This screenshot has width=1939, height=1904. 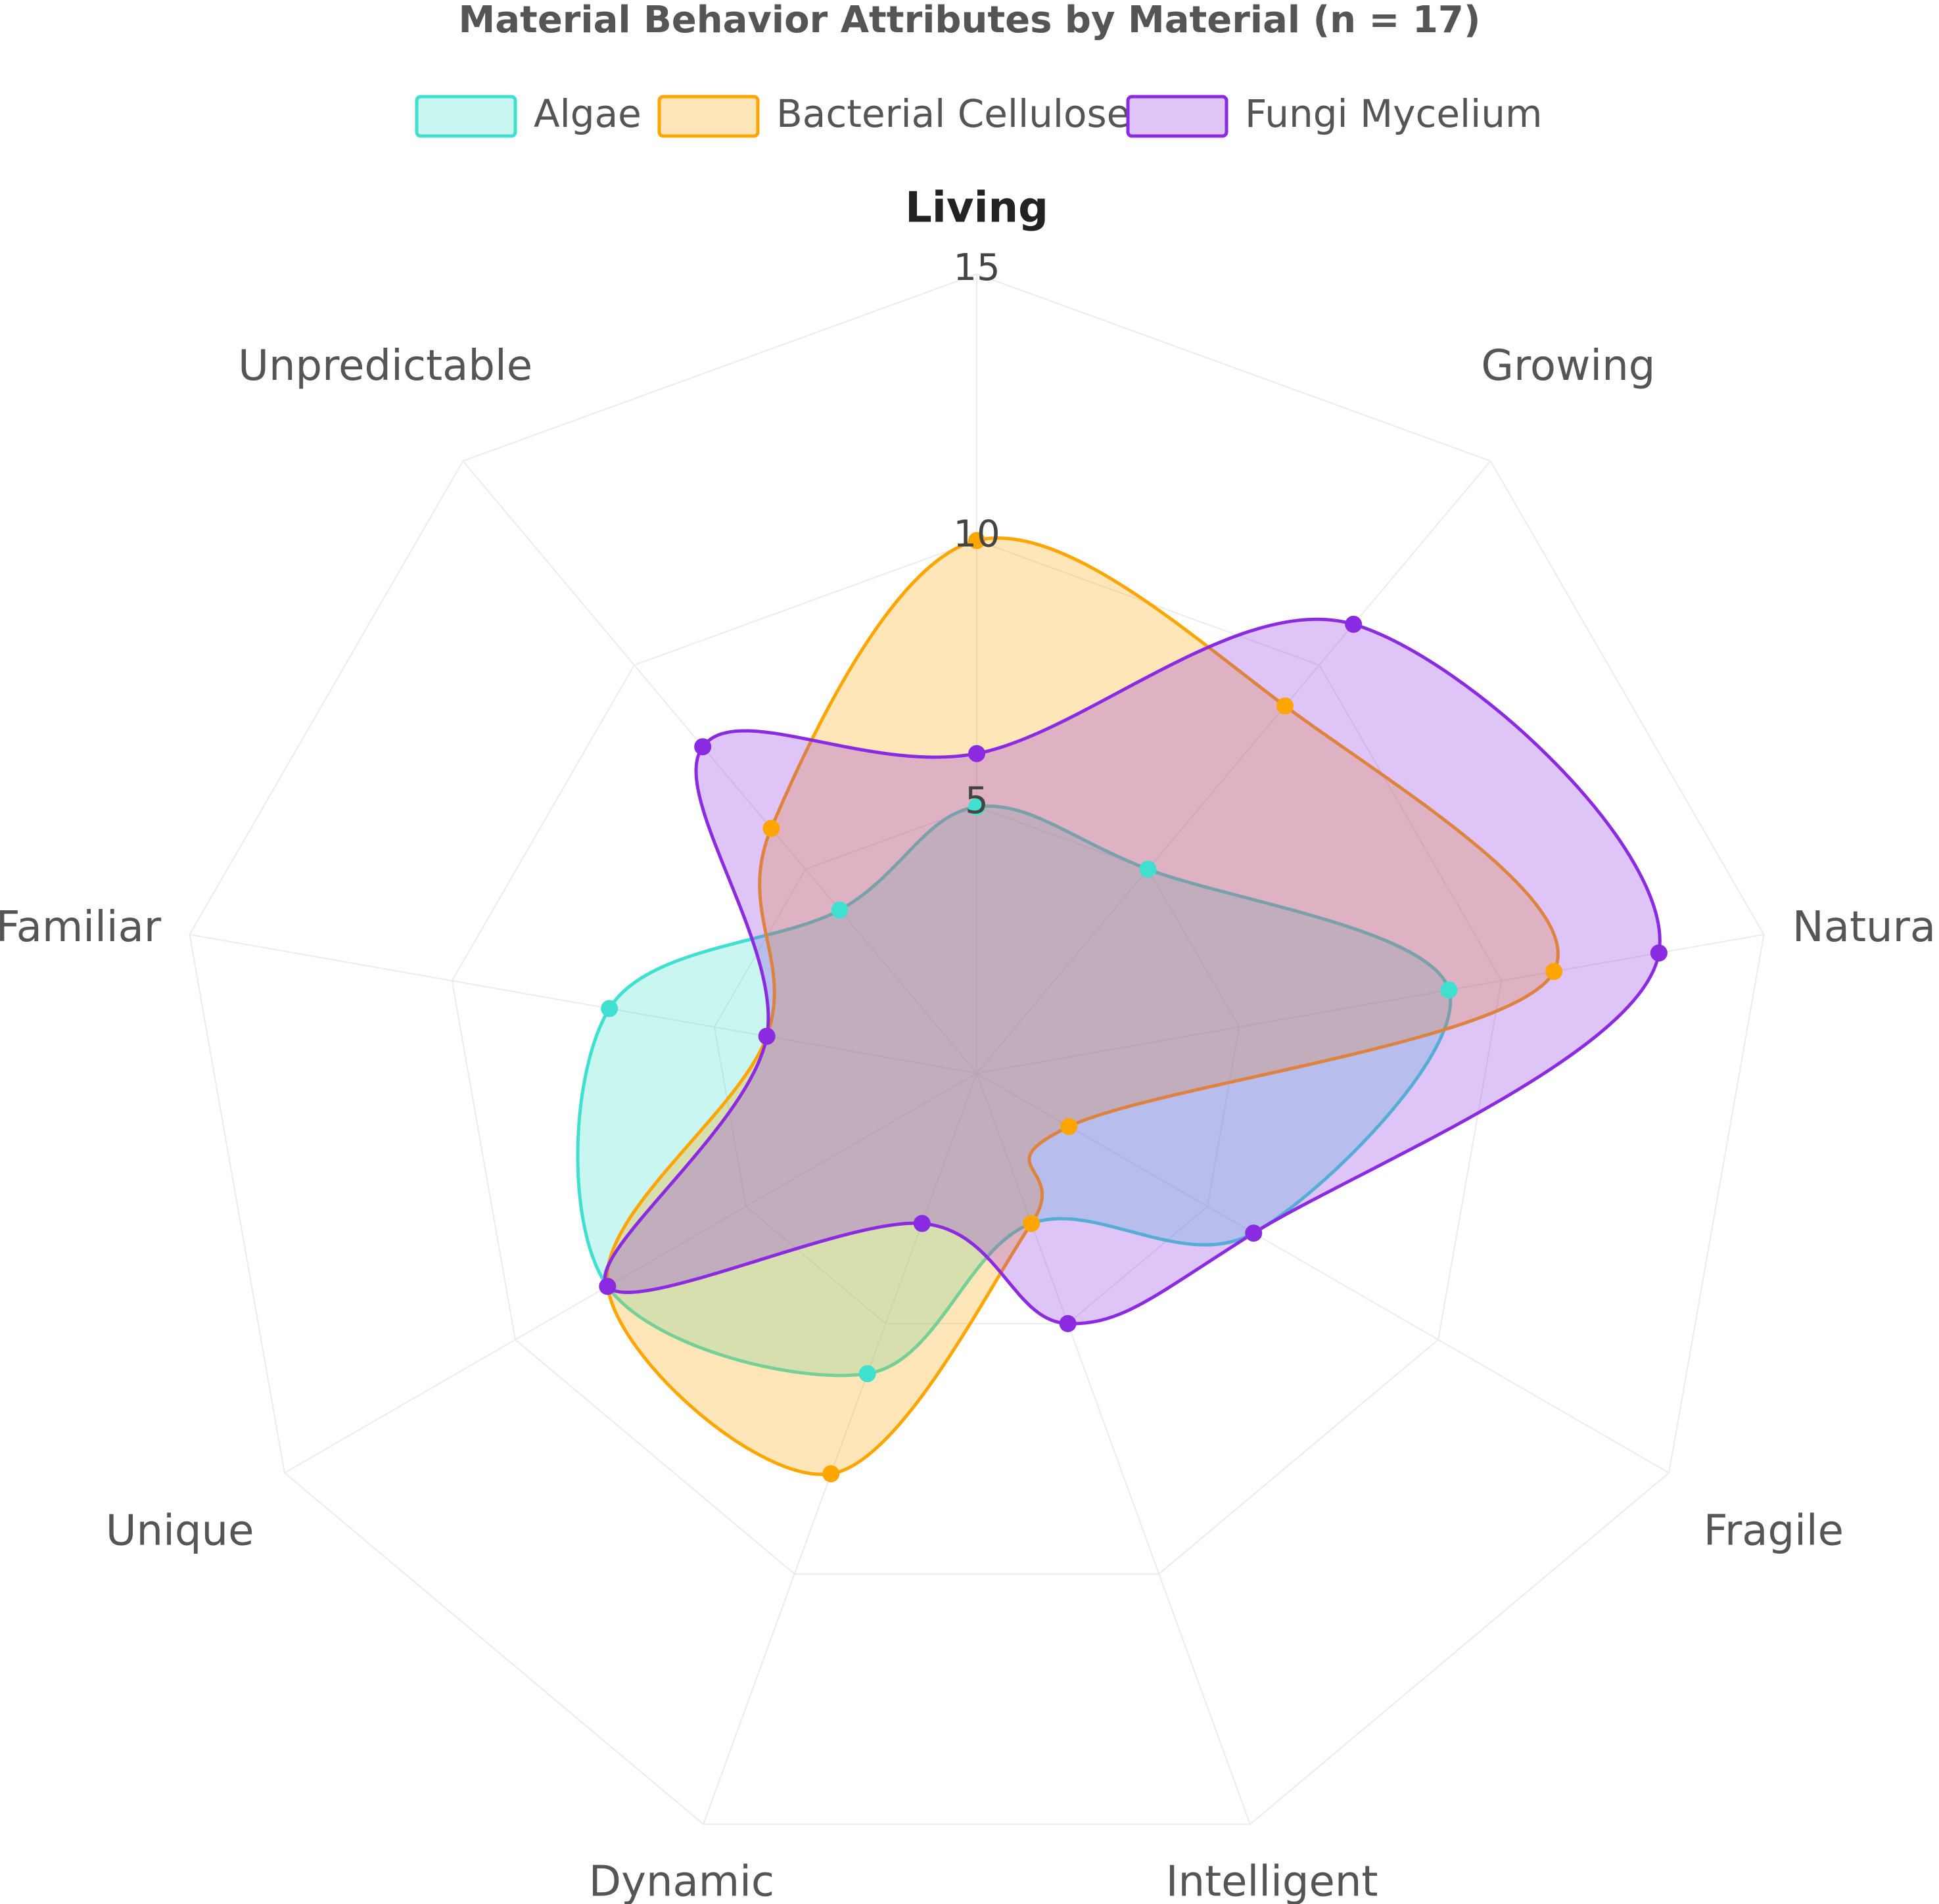 What do you see at coordinates (1272, 1880) in the screenshot?
I see `axis-label: Intelligent` at bounding box center [1272, 1880].